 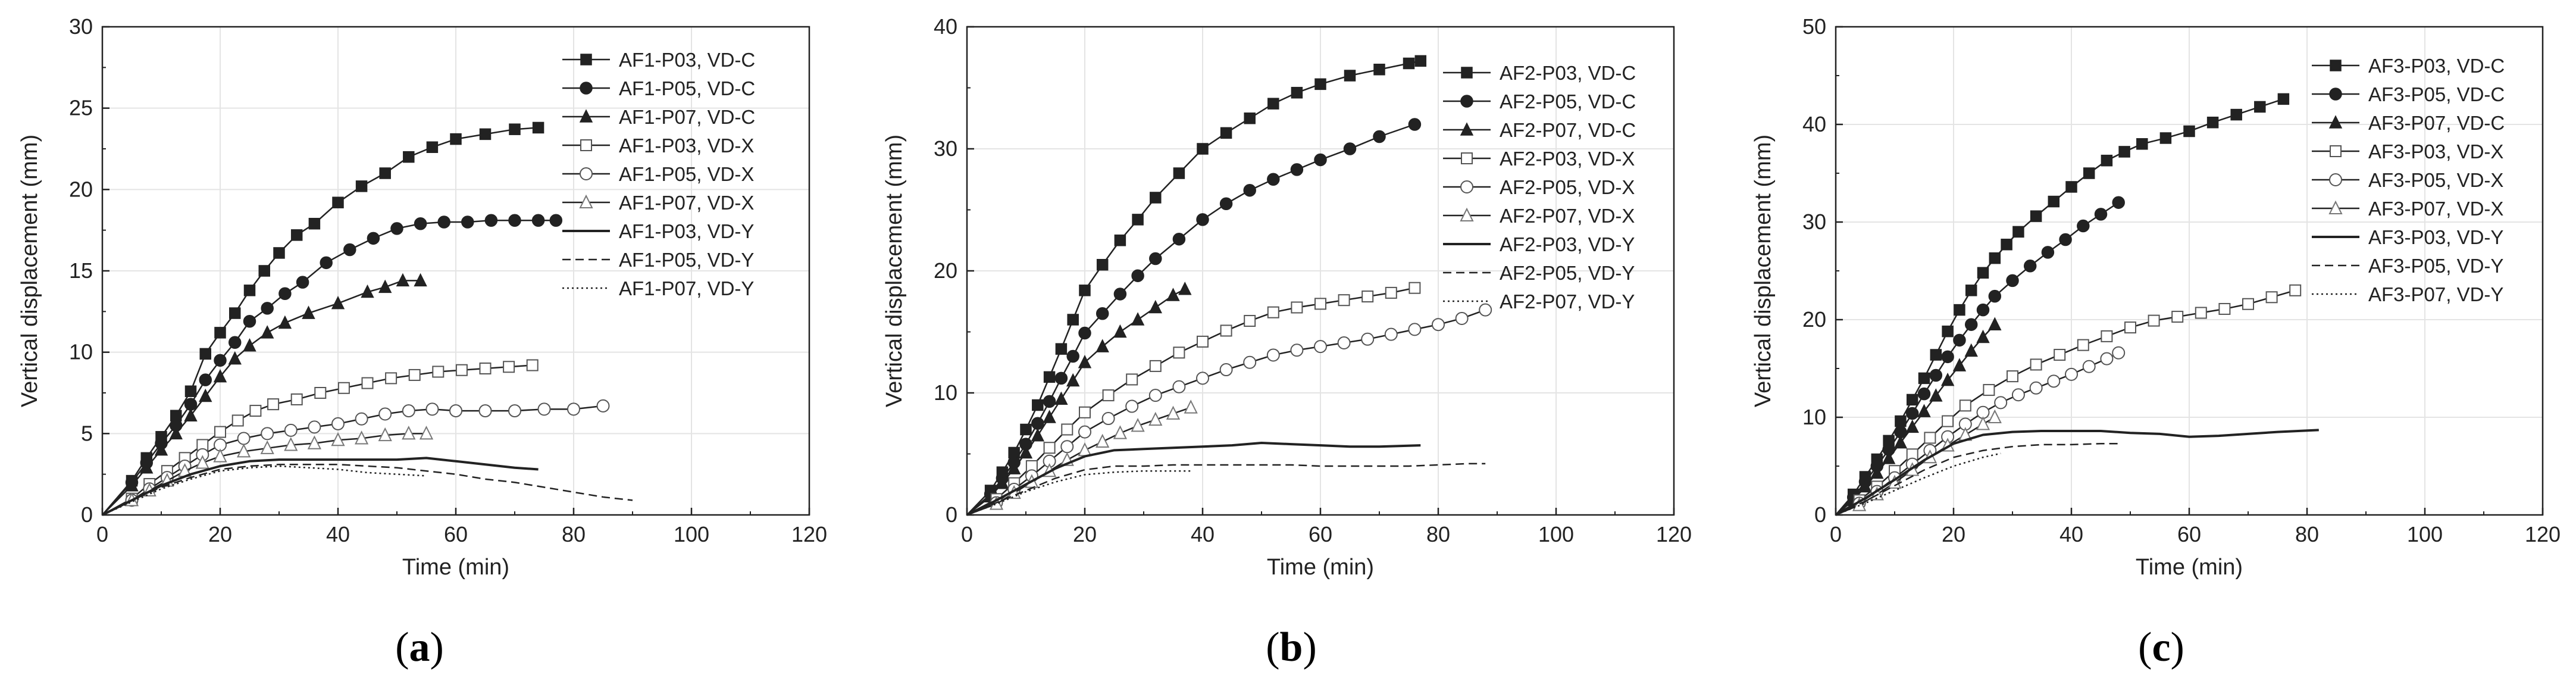 I want to click on panel-c-legend-item-af3-p03-vd-y-label: AF3-P03, VD-Y, so click(x=2435, y=237).